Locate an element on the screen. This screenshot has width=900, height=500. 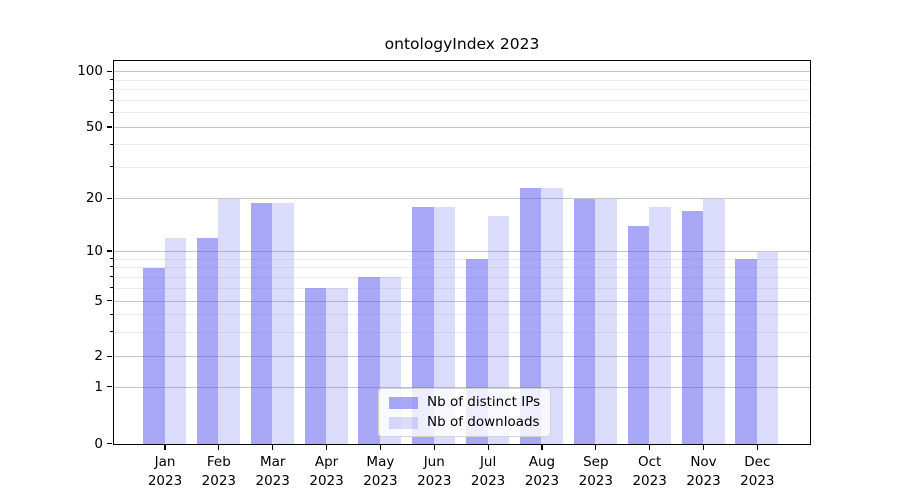
x-axis-label-mar: Mar 2023 is located at coordinates (272, 471).